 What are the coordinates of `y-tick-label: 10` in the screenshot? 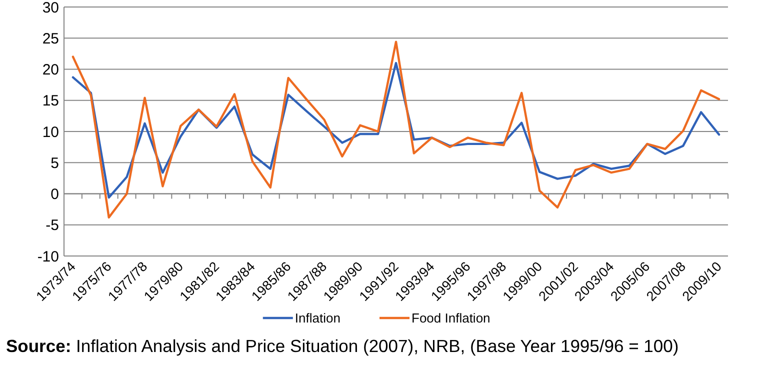 It's located at (50, 132).